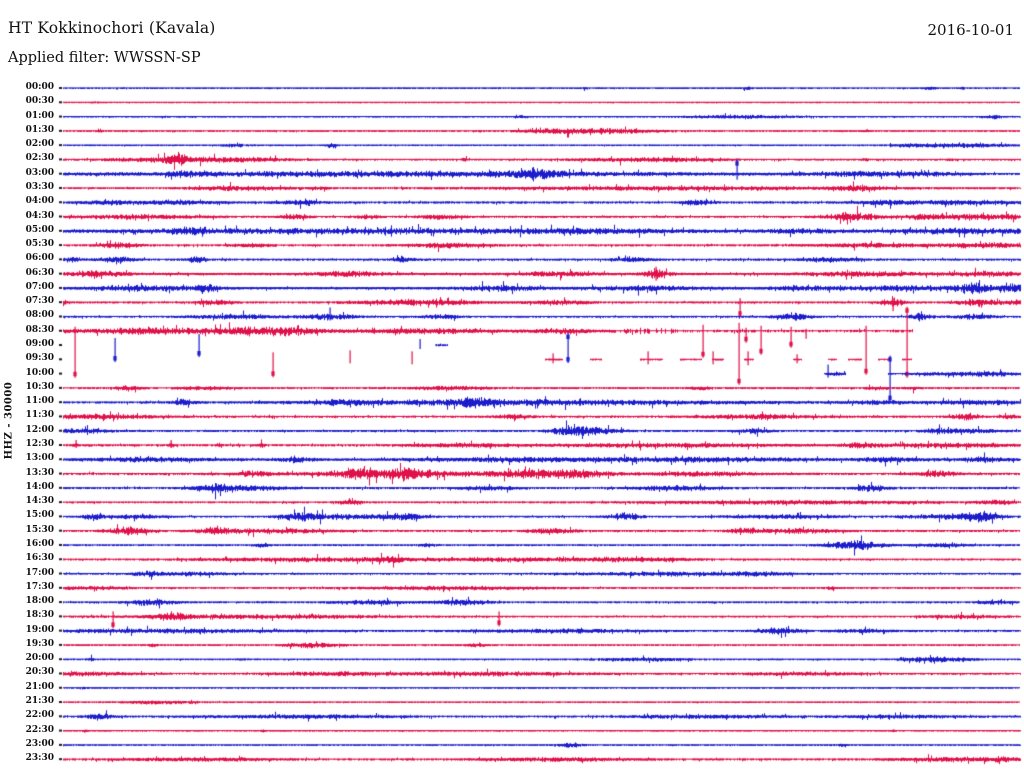 The height and width of the screenshot is (780, 1024). I want to click on time-label: 20:30, so click(39, 672).